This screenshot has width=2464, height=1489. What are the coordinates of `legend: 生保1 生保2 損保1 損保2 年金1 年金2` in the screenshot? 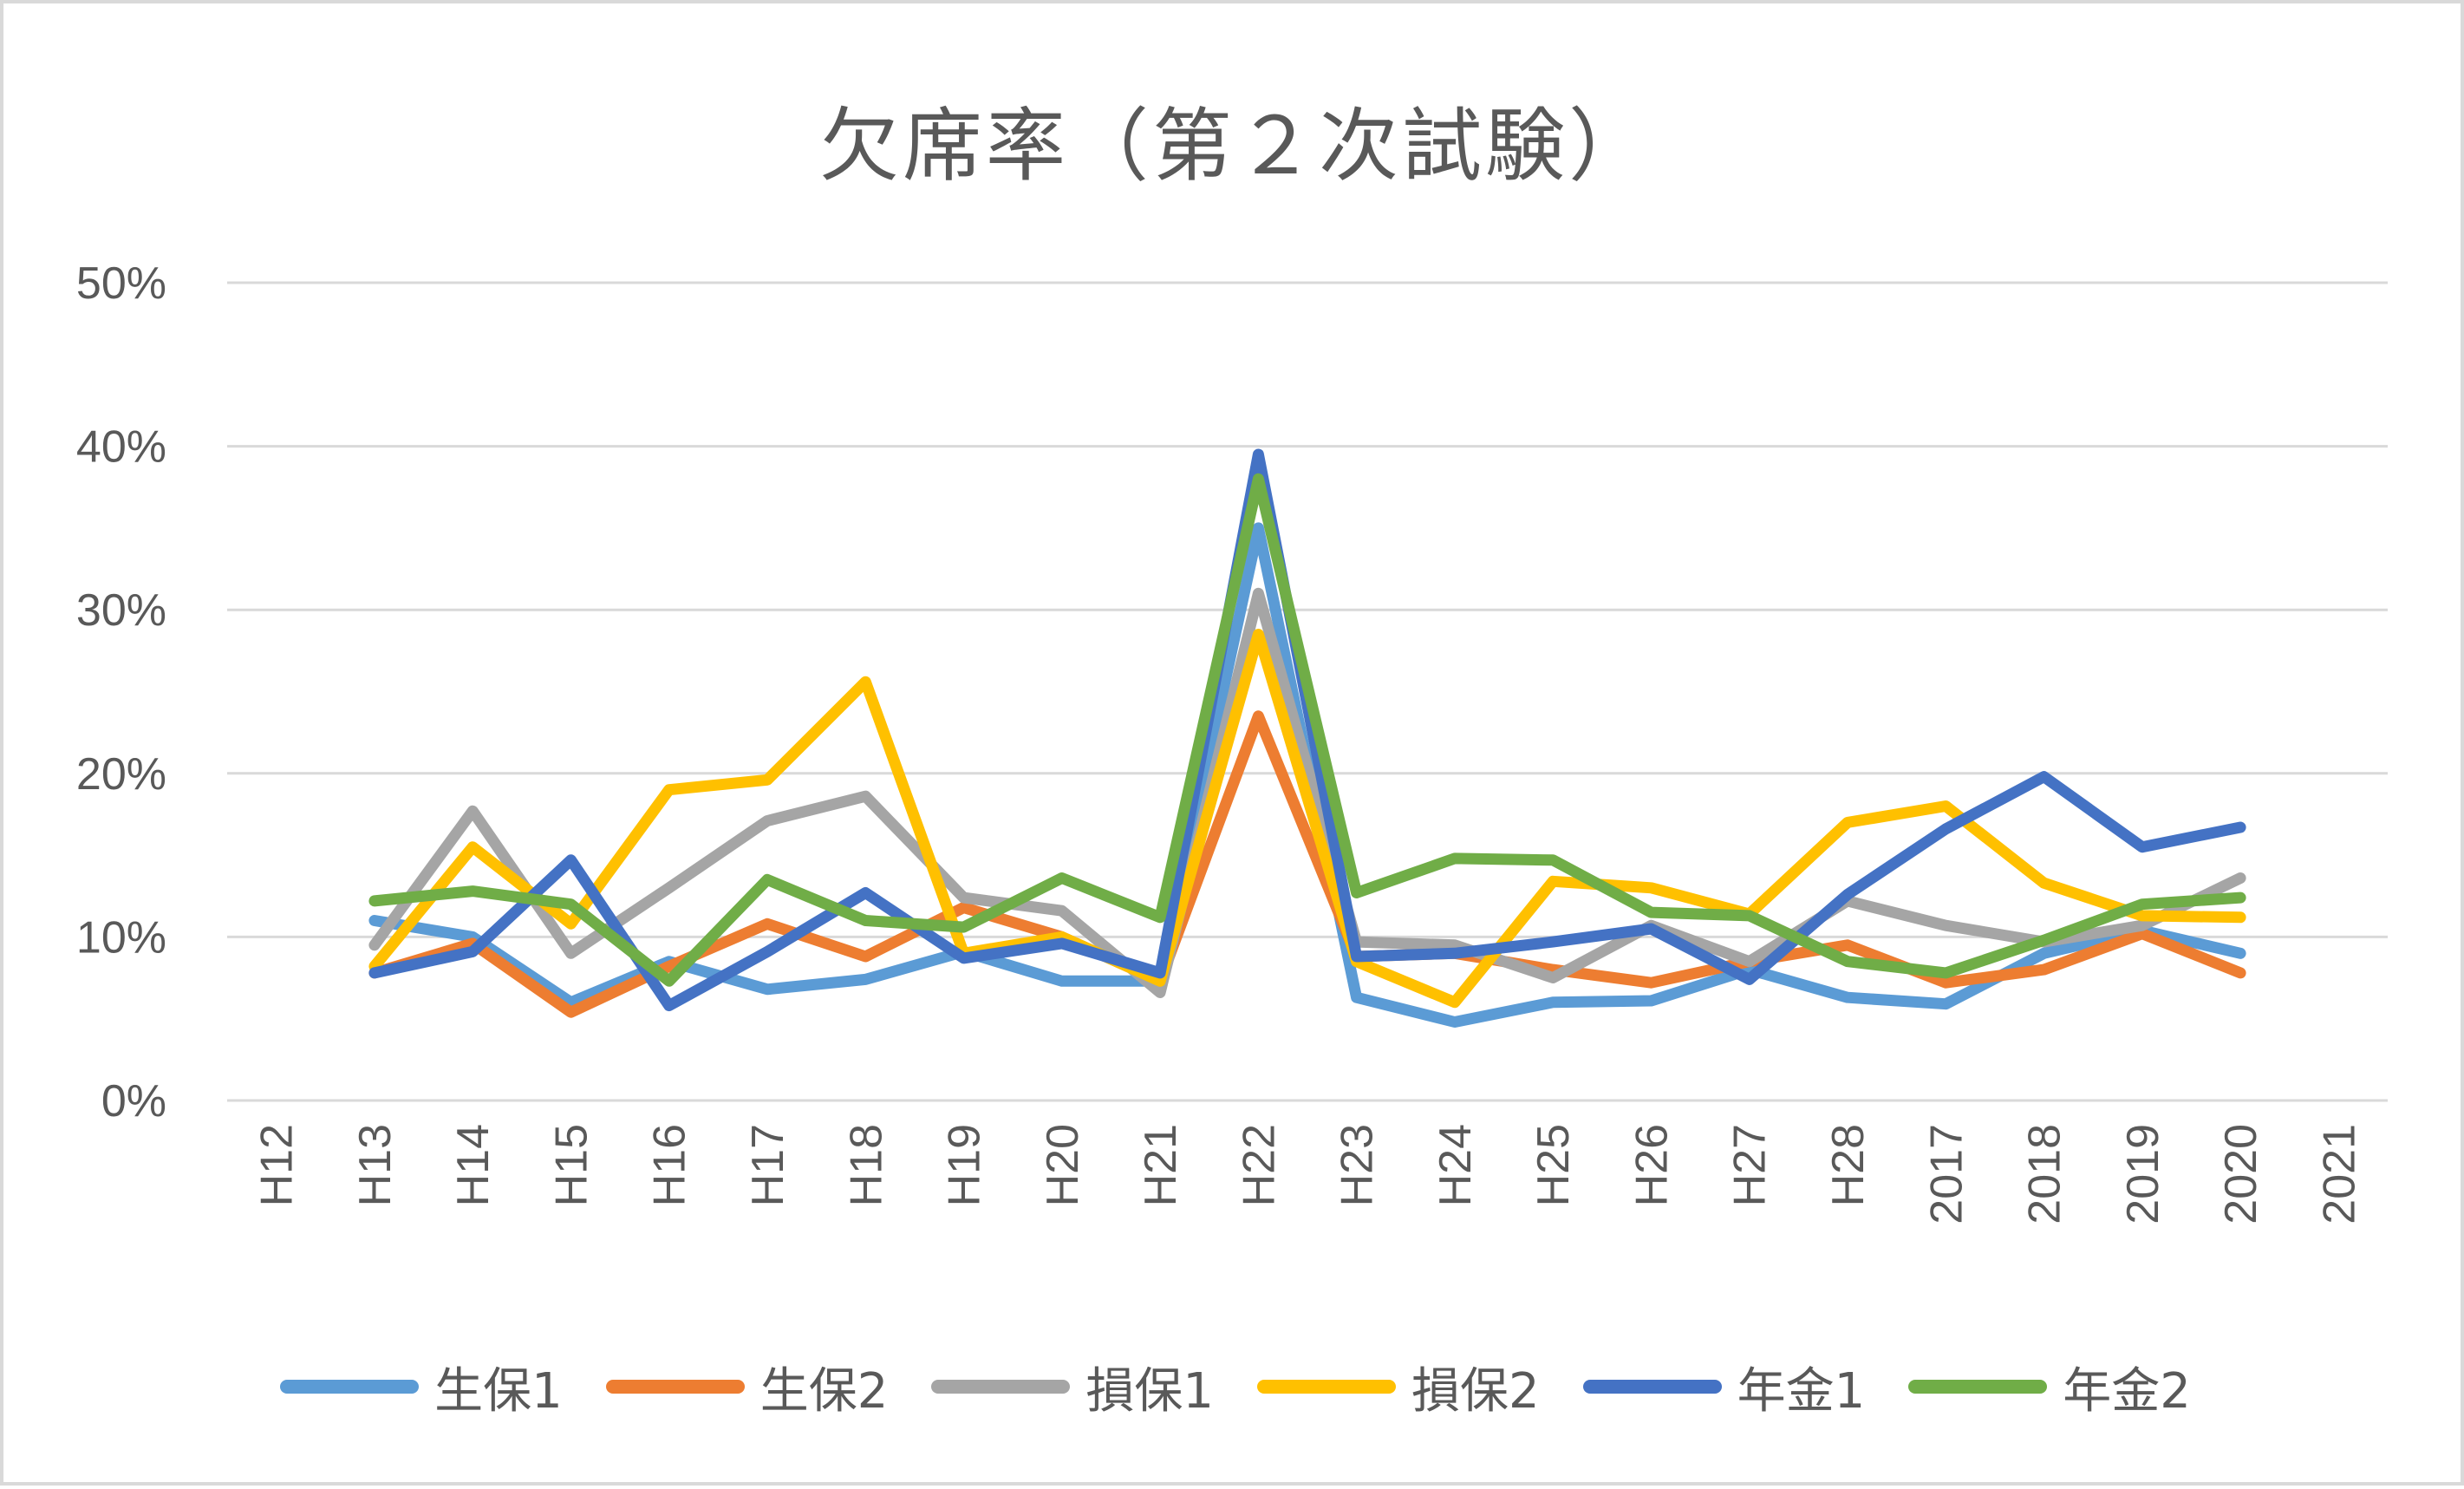 It's located at (1233, 1386).